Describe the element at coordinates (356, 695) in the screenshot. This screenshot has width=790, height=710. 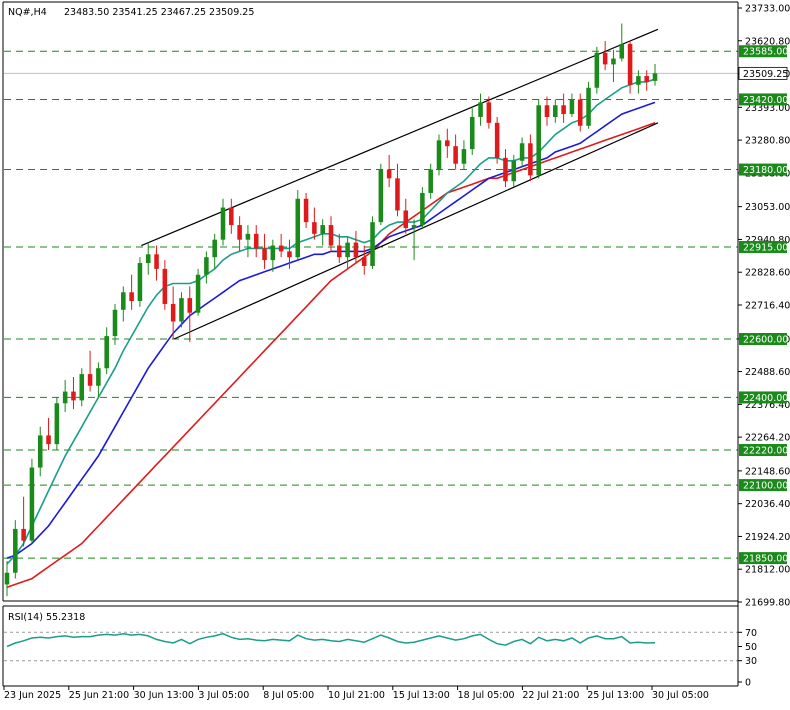
I see `x-tick-label: 10 Jul 21:00` at that location.